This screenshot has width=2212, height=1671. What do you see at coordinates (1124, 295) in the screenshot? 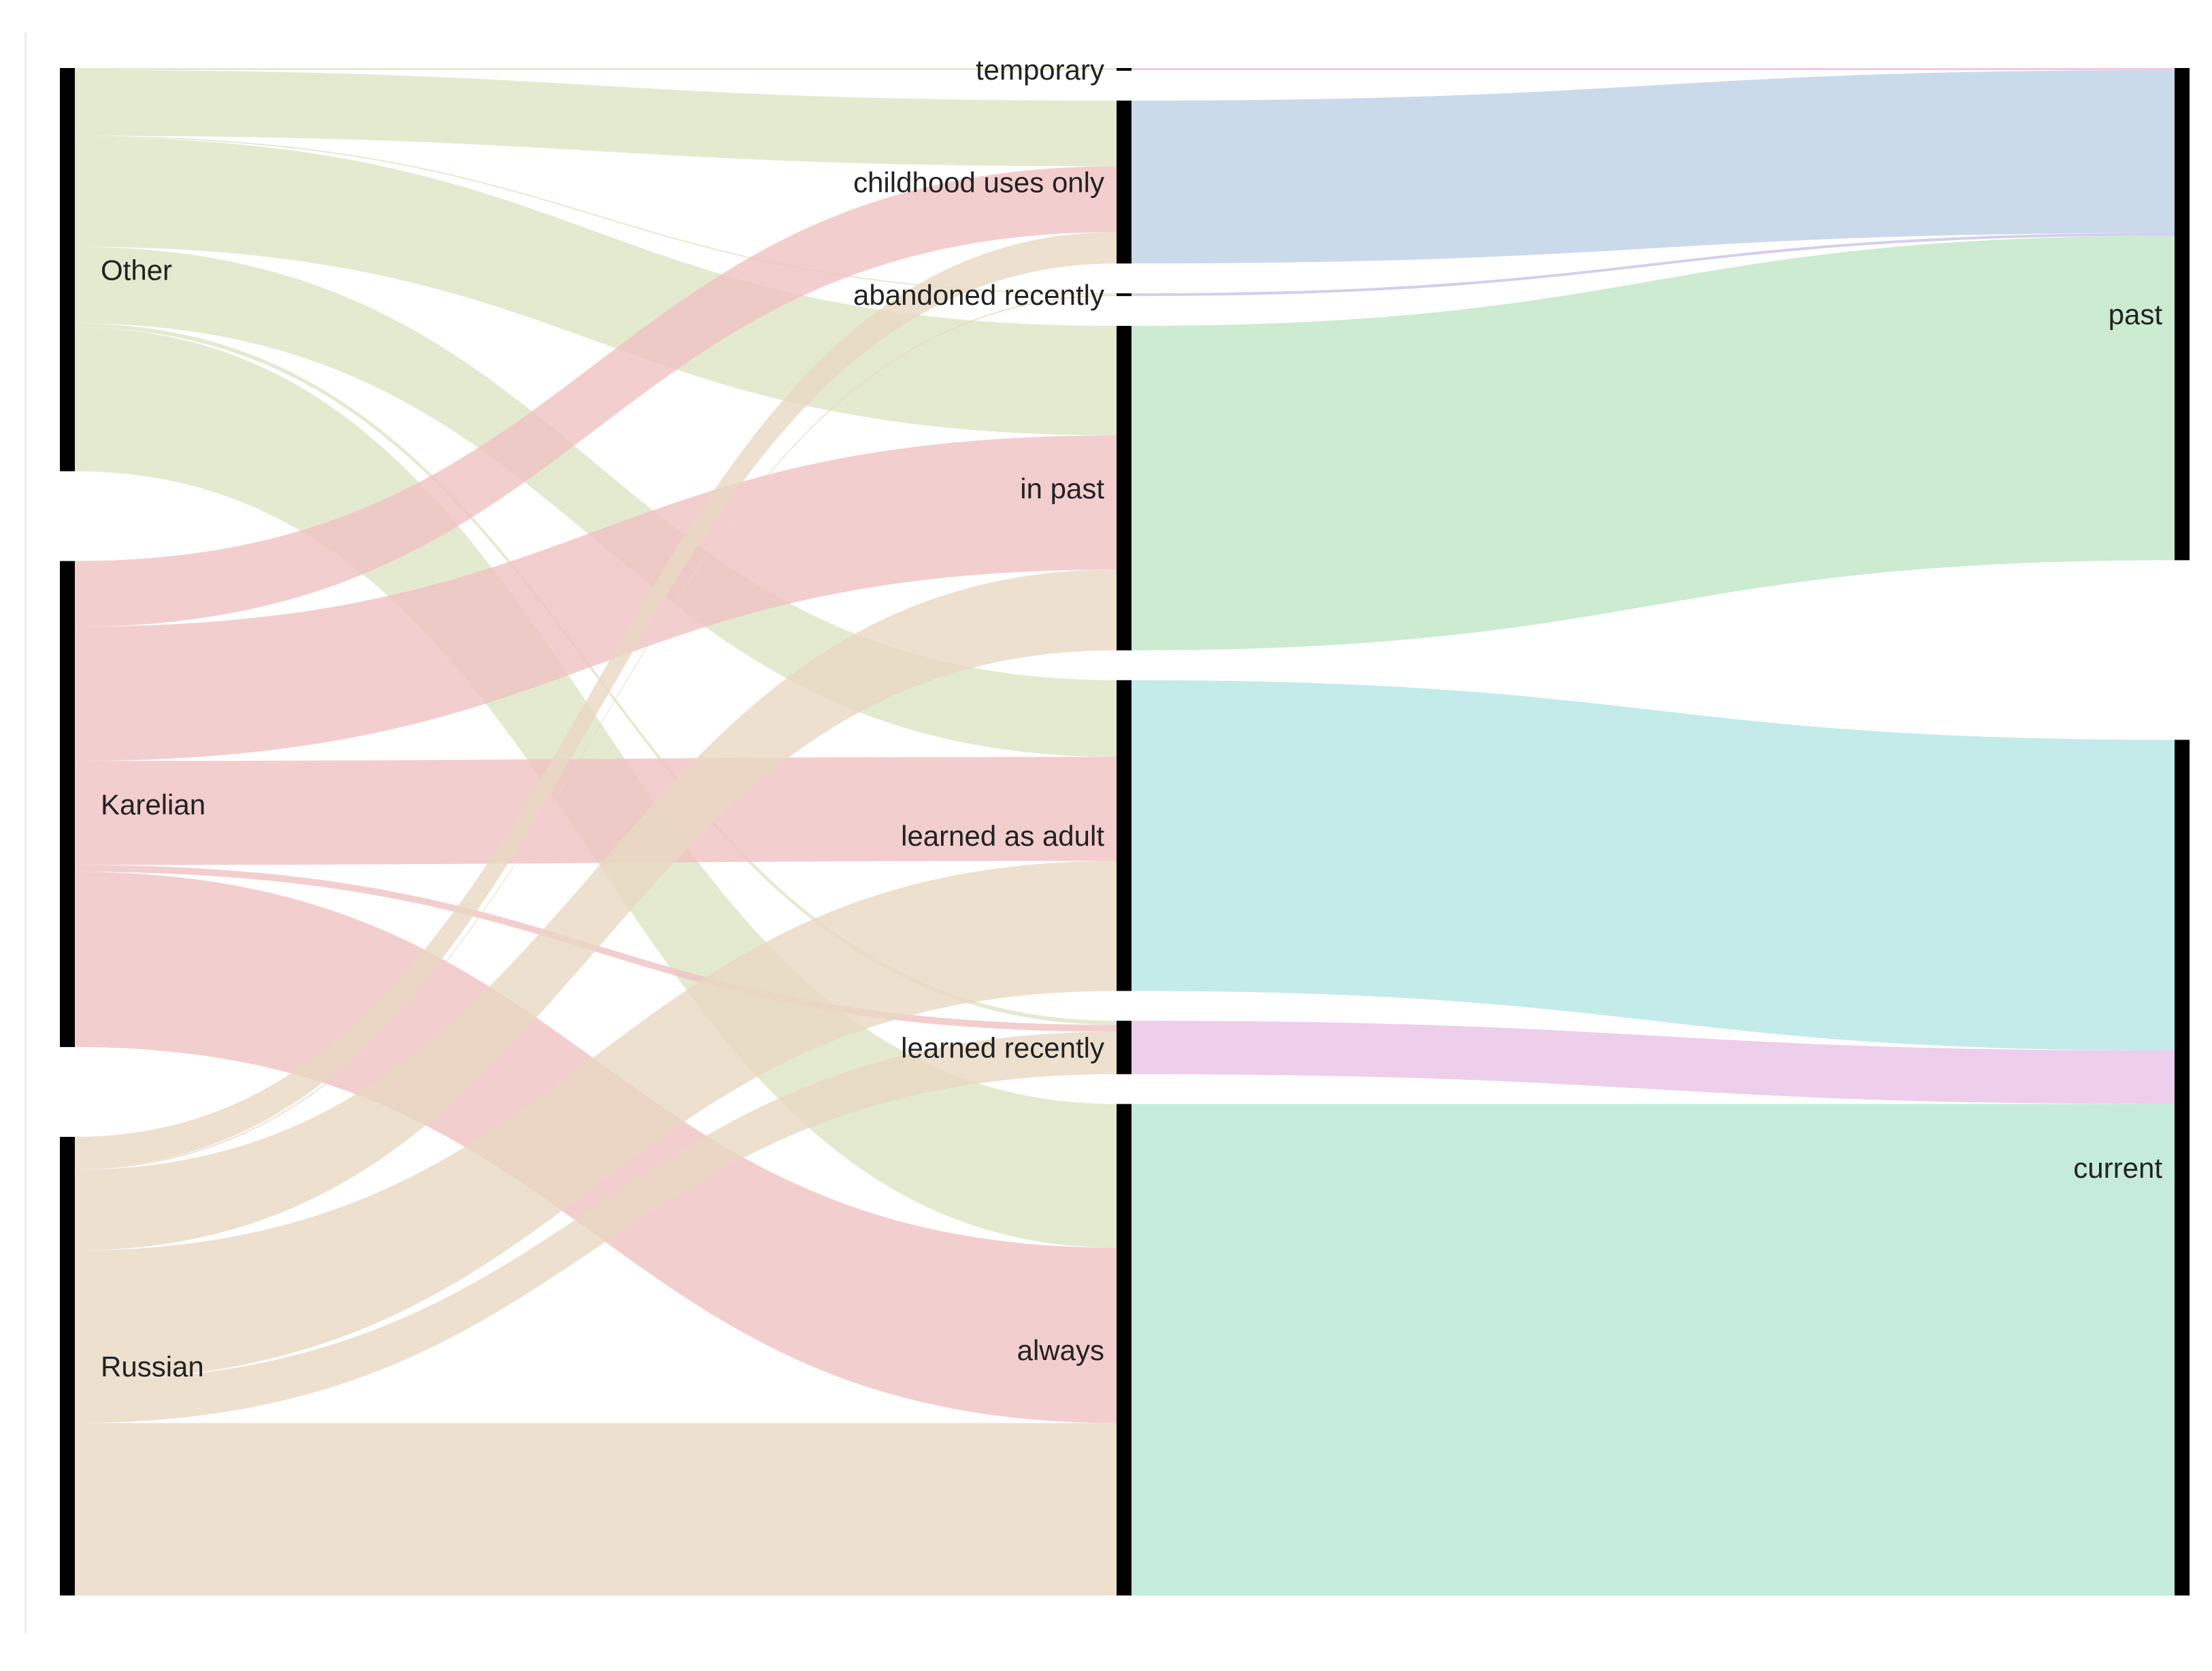
I see `node-bar-abandoned` at bounding box center [1124, 295].